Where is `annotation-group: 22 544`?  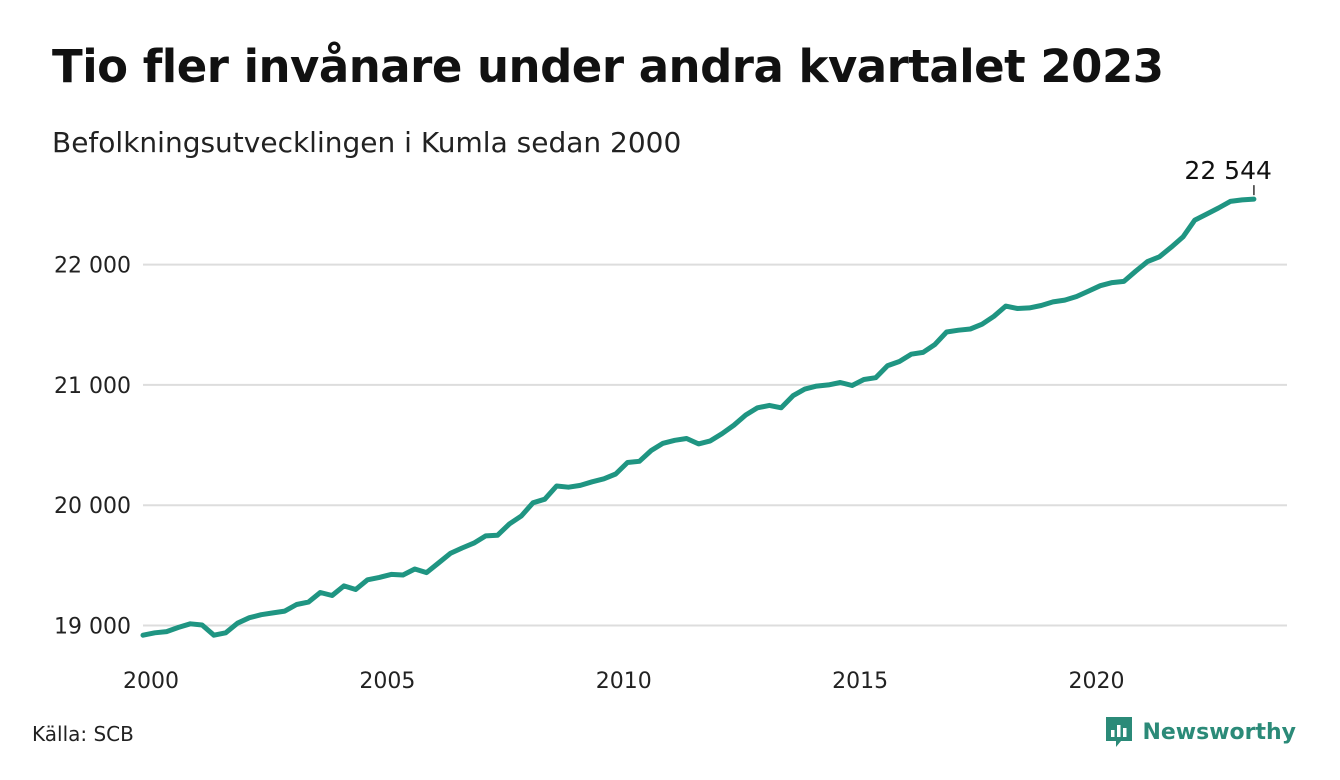 annotation-group: 22 544 is located at coordinates (1228, 176).